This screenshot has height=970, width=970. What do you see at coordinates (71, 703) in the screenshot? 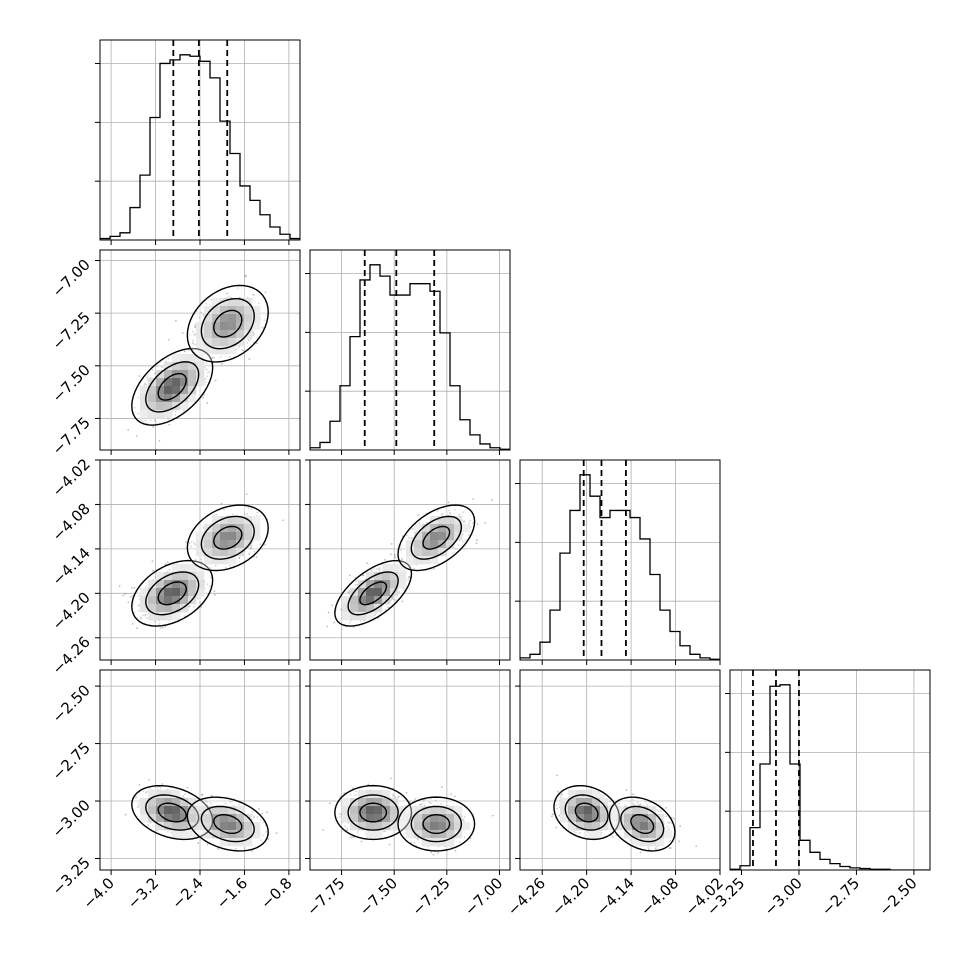
I see `y-tick-label: −2.50` at bounding box center [71, 703].